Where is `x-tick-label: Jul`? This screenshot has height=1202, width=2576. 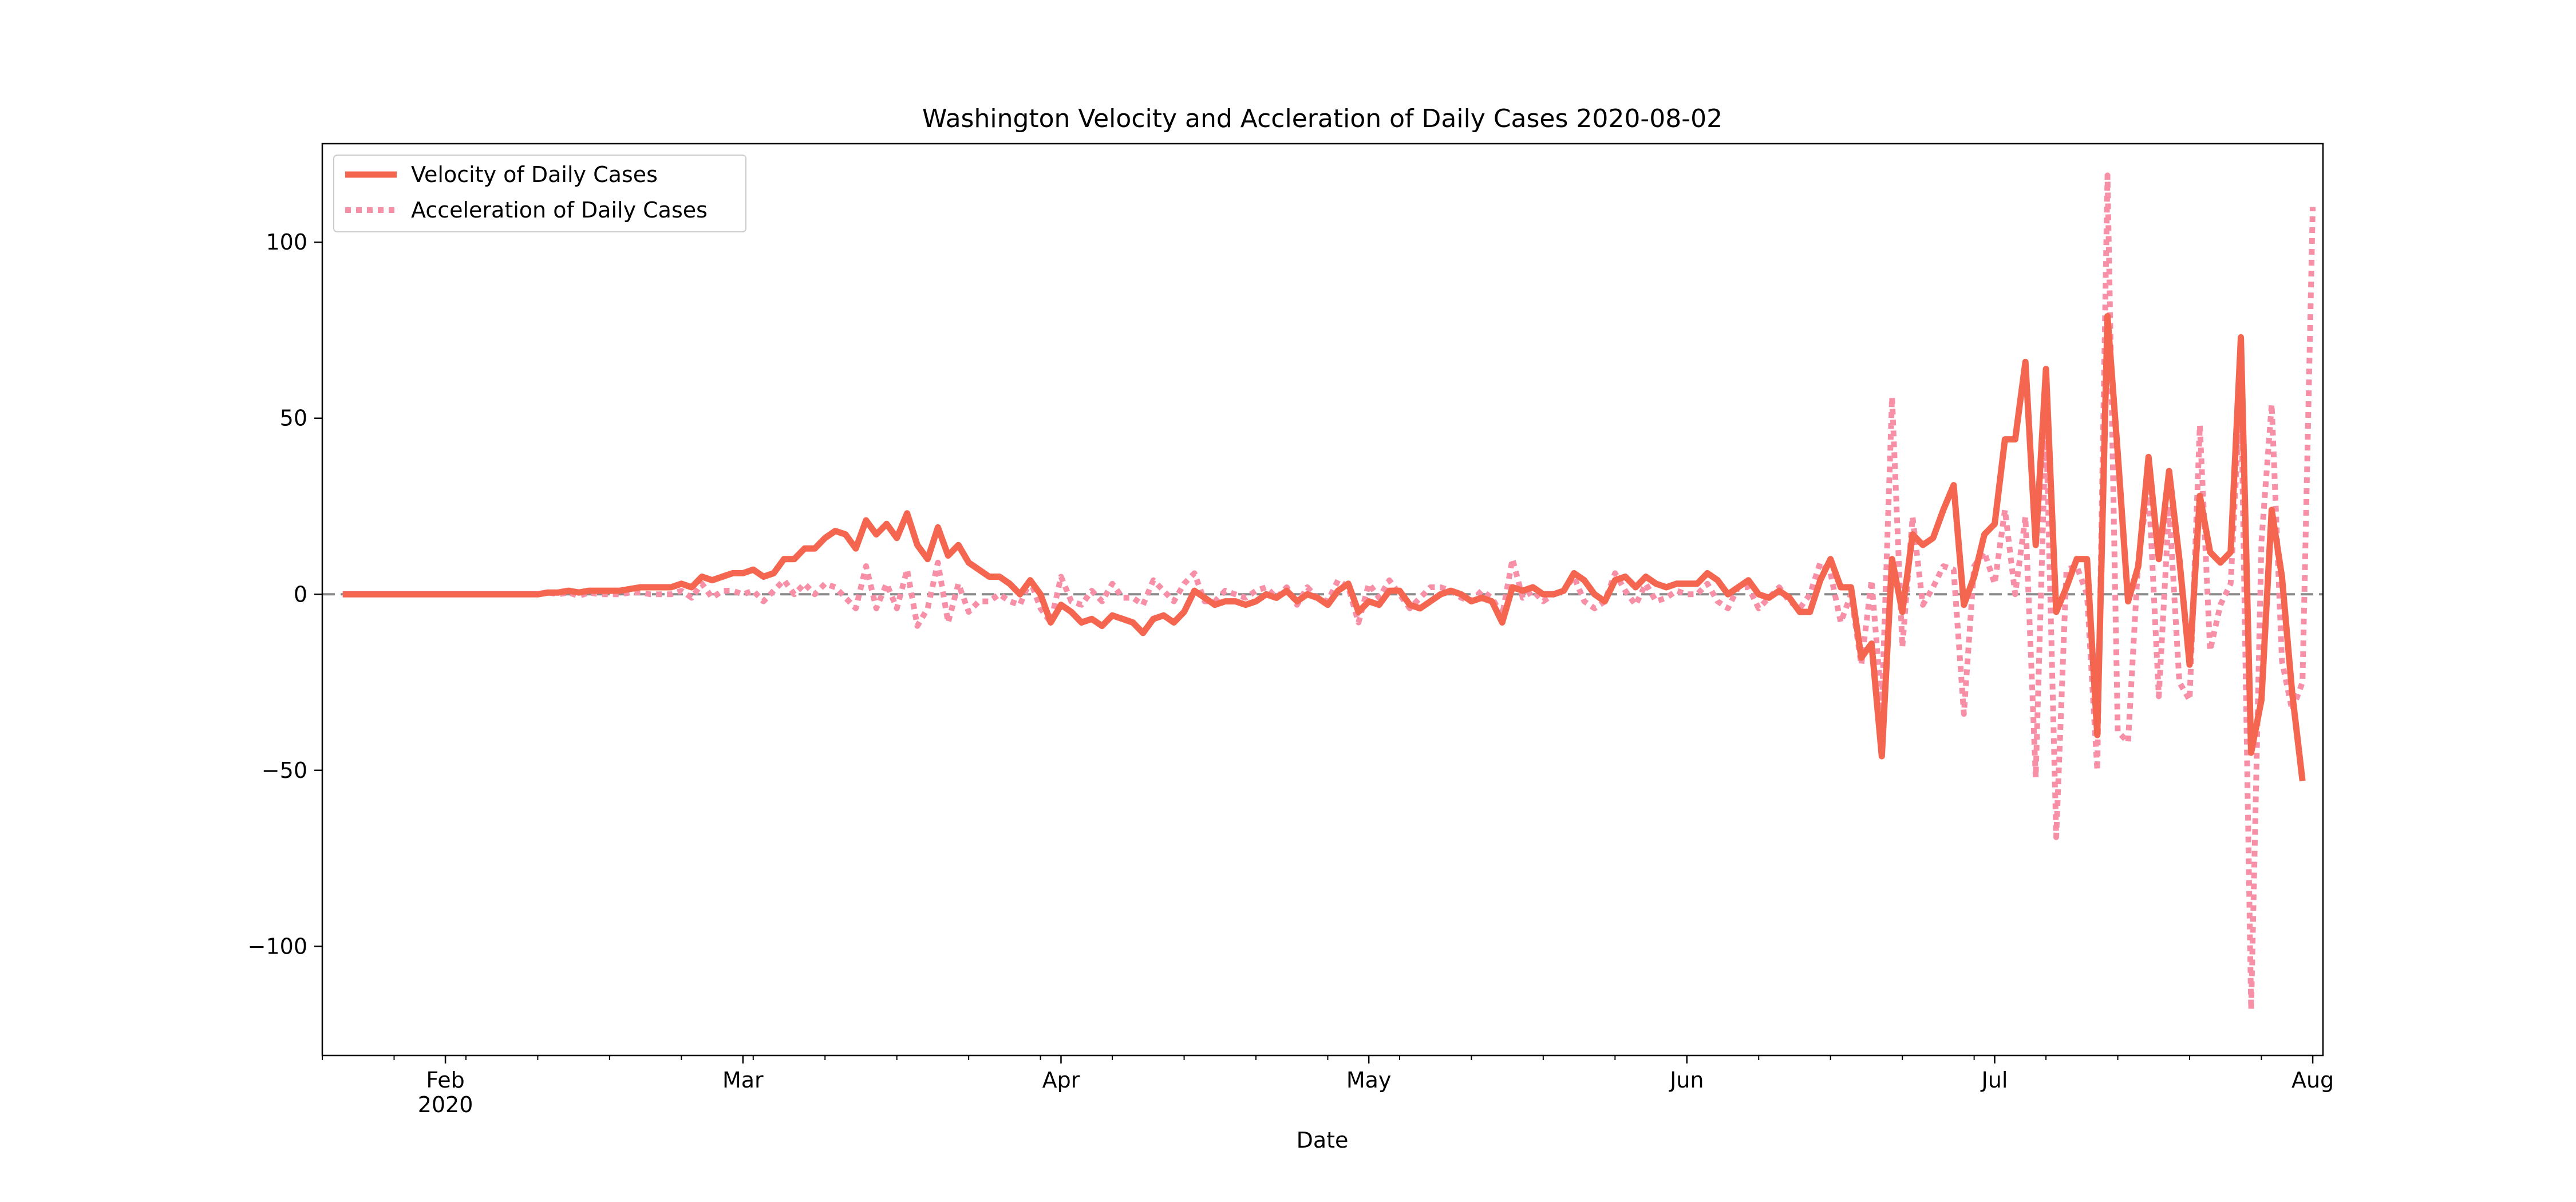
x-tick-label: Jul is located at coordinates (1994, 1080).